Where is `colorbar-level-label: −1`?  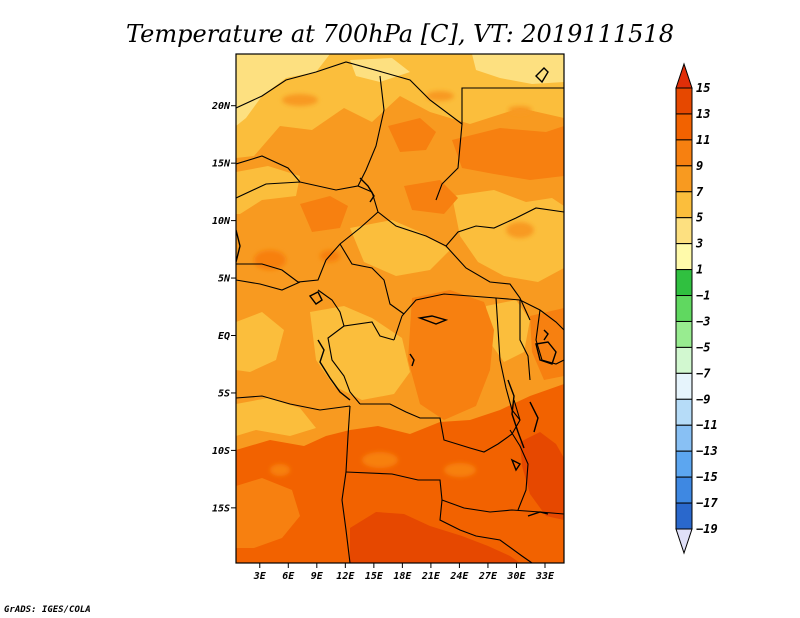 colorbar-level-label: −1 is located at coordinates (703, 296).